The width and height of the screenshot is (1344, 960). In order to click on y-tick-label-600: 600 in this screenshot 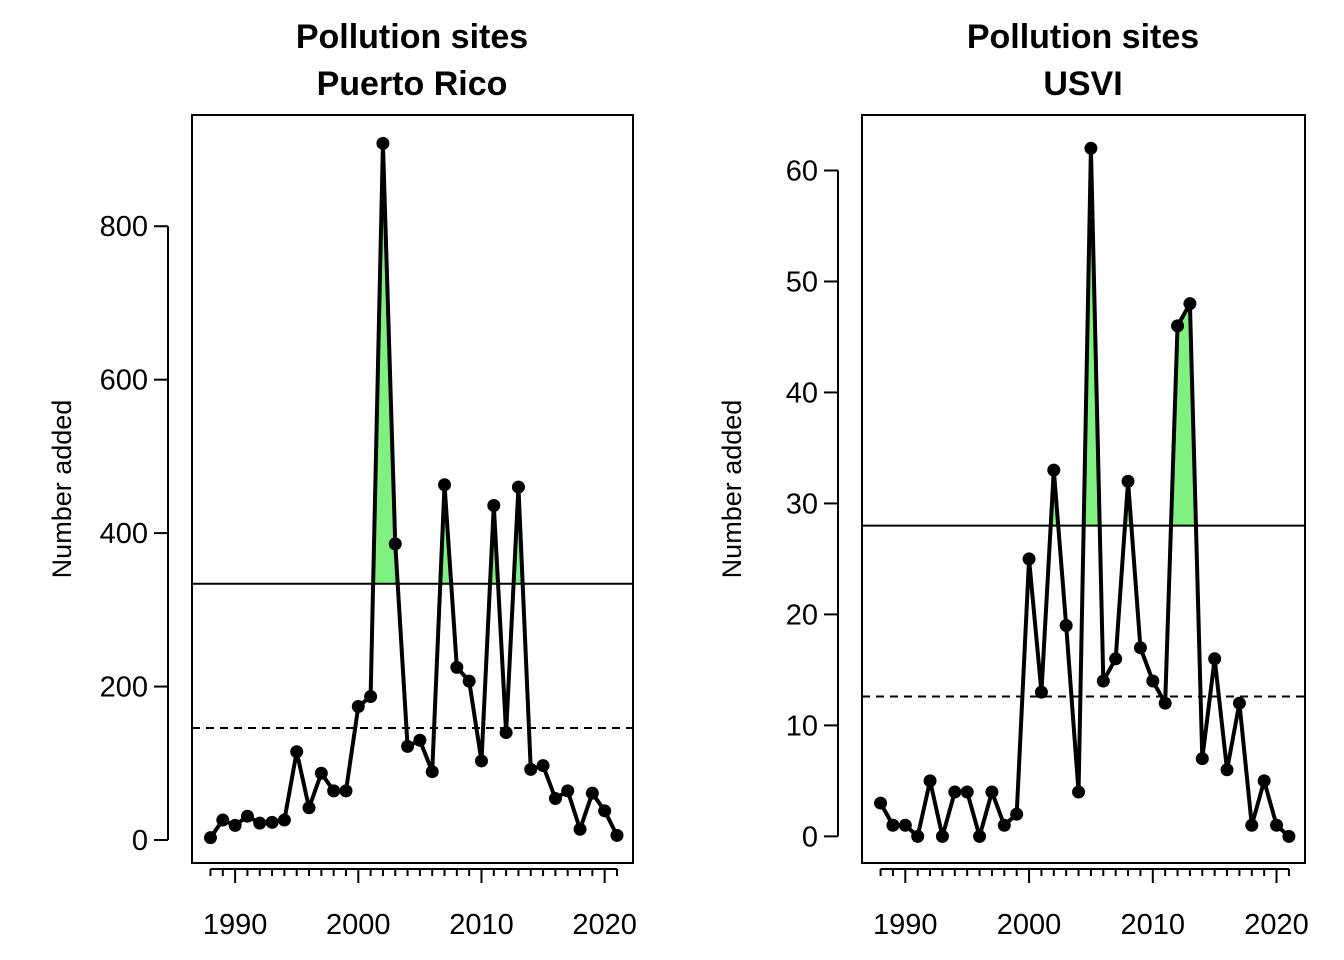, I will do `click(124, 381)`.